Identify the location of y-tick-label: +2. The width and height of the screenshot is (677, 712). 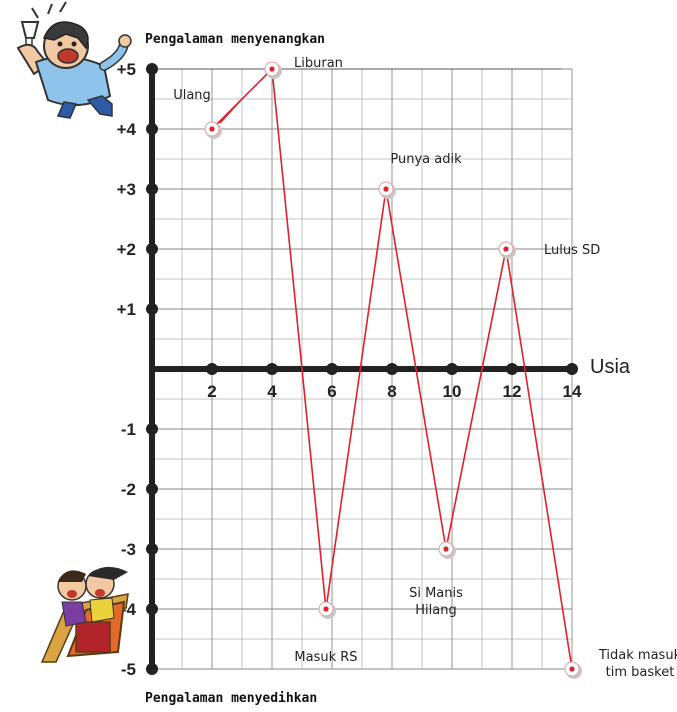
(126, 249).